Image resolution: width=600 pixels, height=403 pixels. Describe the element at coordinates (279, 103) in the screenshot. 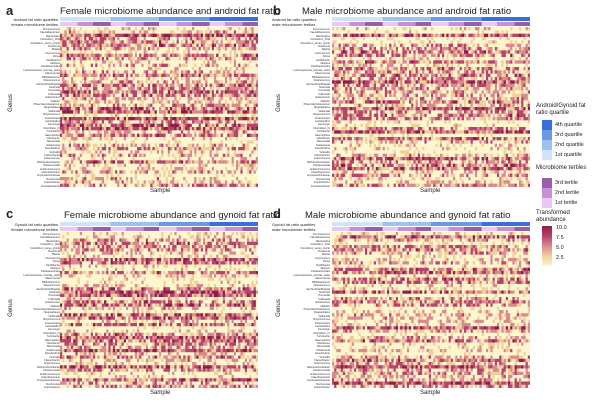

I see `y-axis-label: Genus` at that location.